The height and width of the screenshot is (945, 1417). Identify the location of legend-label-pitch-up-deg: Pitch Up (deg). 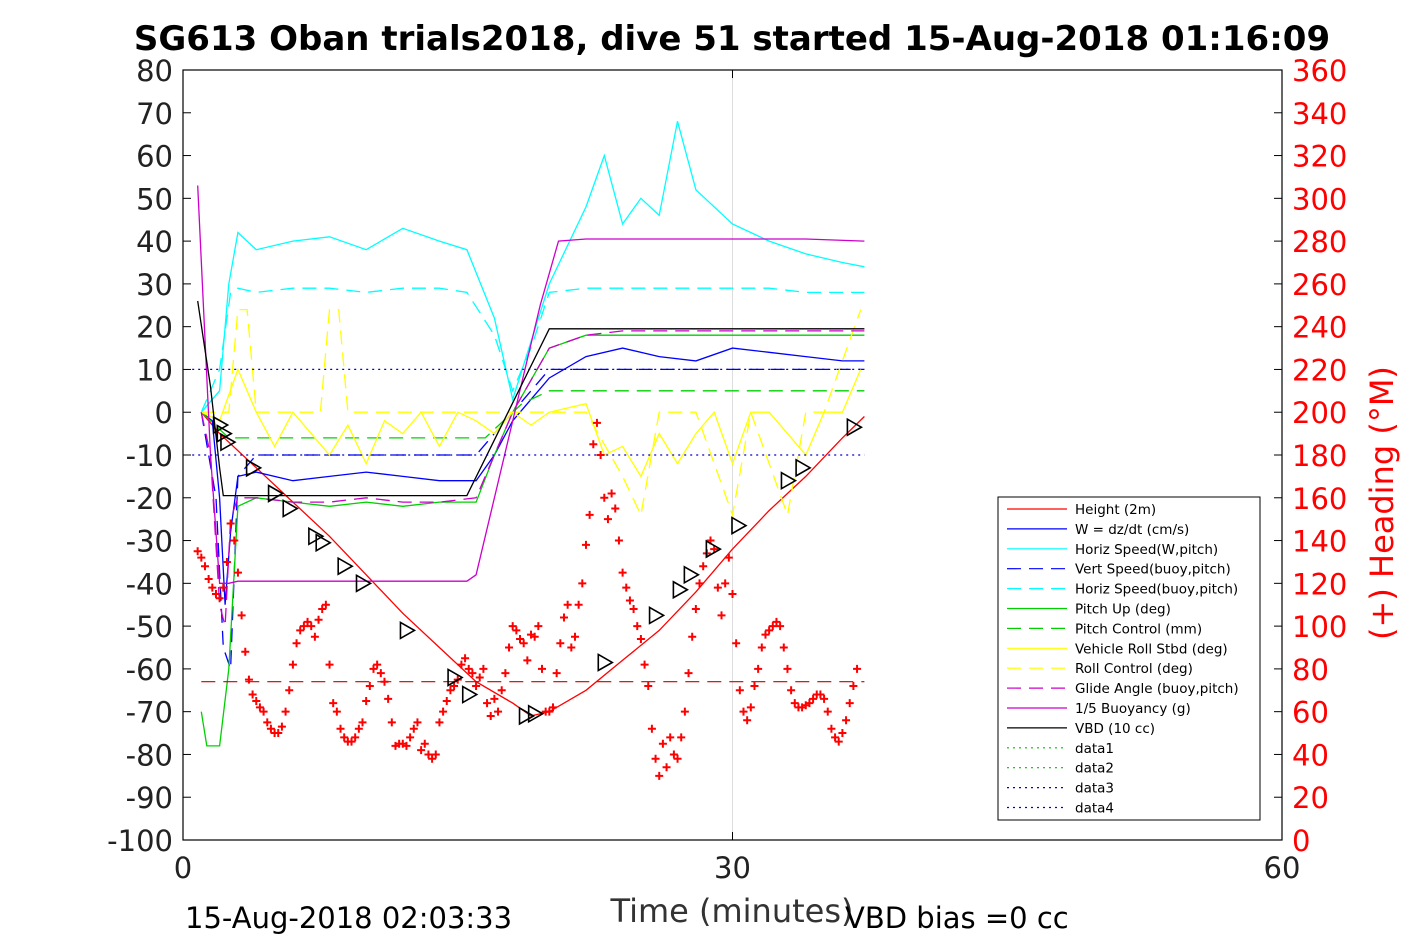
(1123, 610).